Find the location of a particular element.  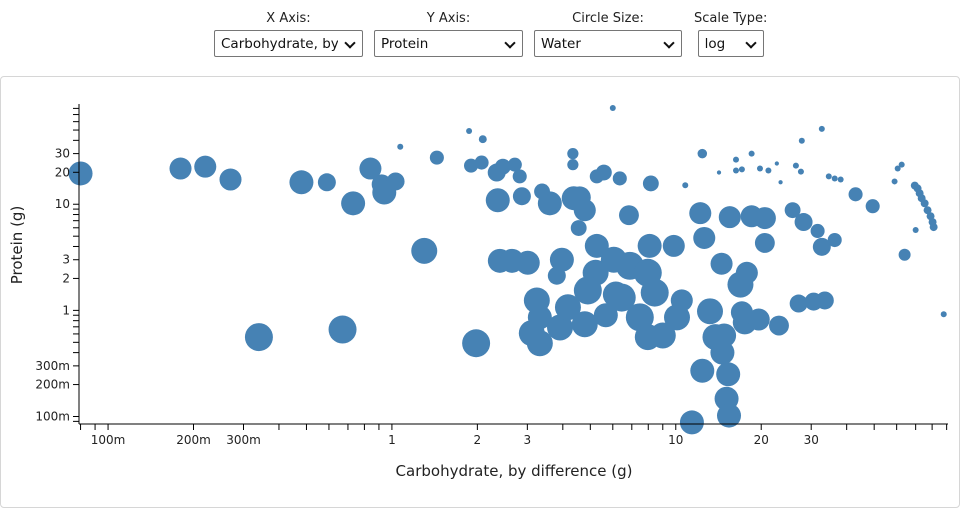

x-tick-label: 1 is located at coordinates (392, 440).